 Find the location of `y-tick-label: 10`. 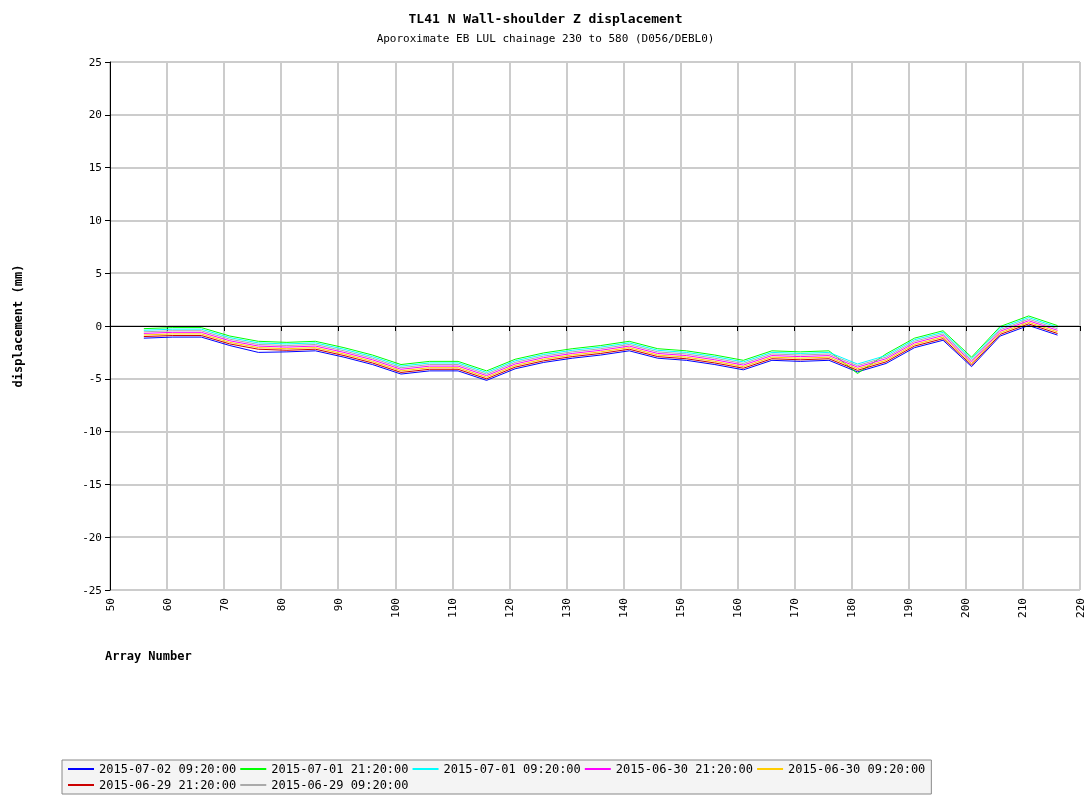

y-tick-label: 10 is located at coordinates (95, 220).